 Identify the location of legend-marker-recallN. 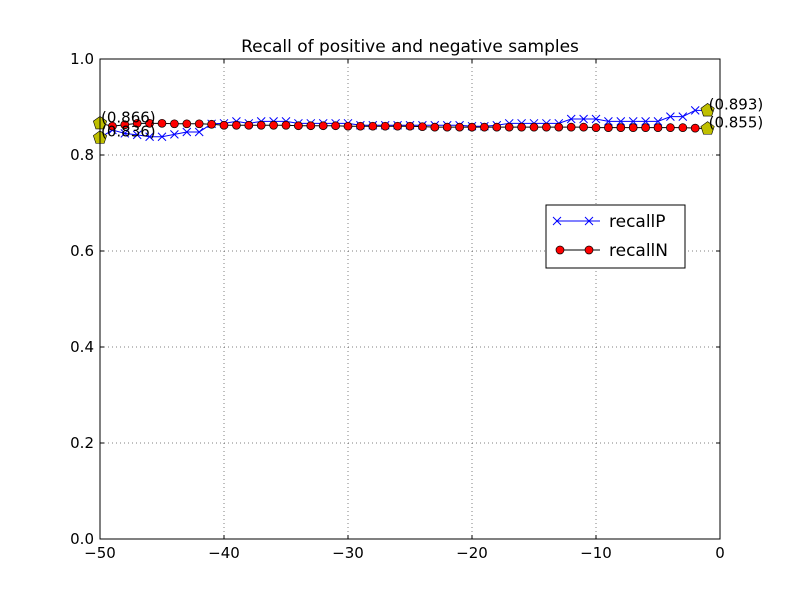
(574, 250).